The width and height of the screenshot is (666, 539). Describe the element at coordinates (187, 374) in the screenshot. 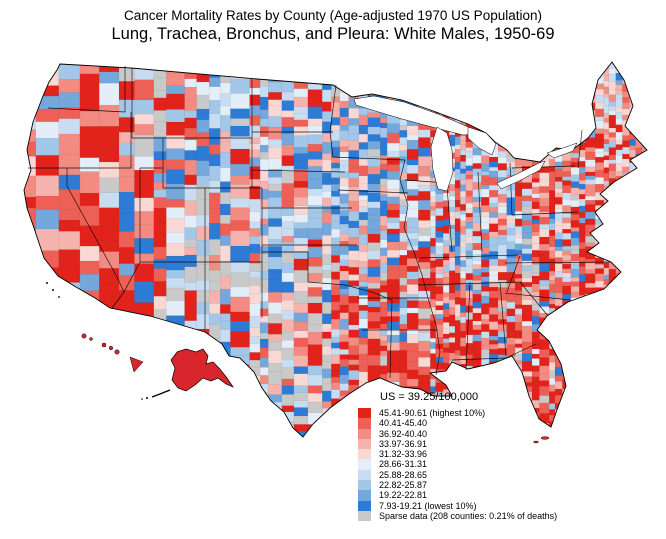

I see `alaska-inset` at that location.